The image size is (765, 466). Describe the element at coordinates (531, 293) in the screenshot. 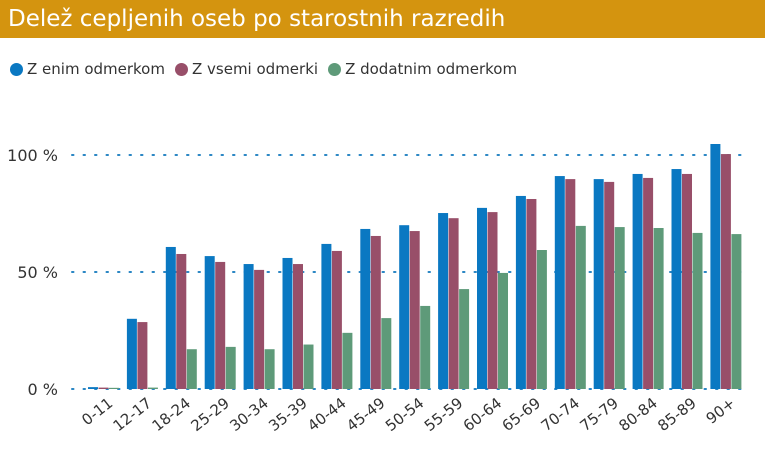

I see `bar-65-69-s1` at that location.